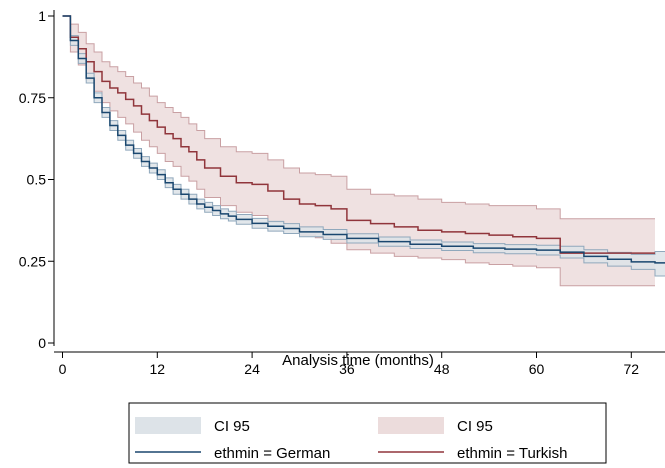 Image resolution: width=665 pixels, height=468 pixels. Describe the element at coordinates (232, 426) in the screenshot. I see `legend-label-german-ci: CI 95` at that location.